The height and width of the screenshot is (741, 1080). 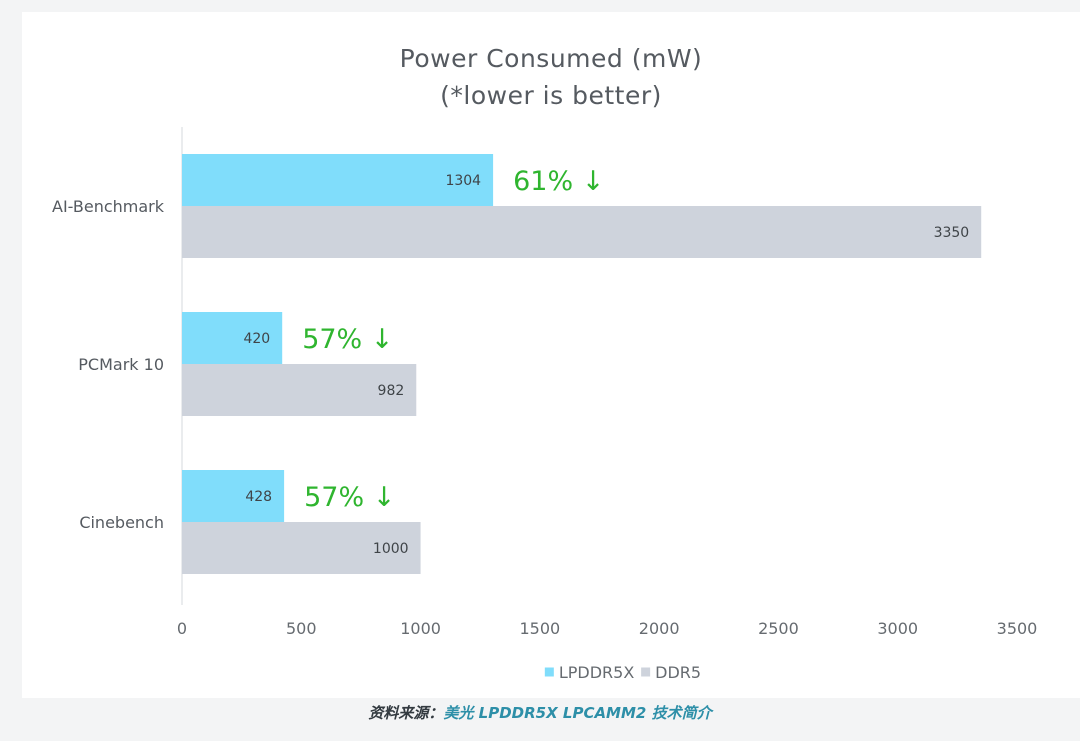 What do you see at coordinates (463, 181) in the screenshot?
I see `data-label-lpddr5x: 1304` at bounding box center [463, 181].